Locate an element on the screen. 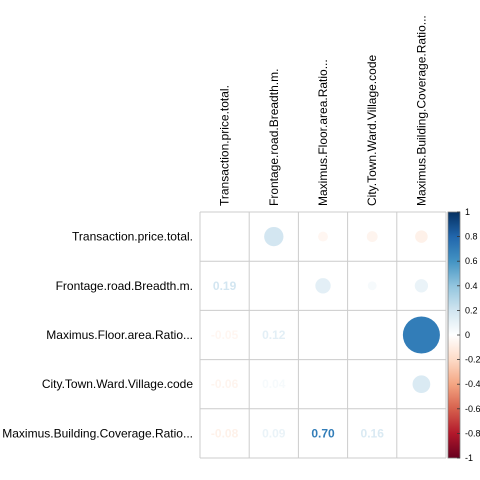  corr-value-1-0: 0.19 is located at coordinates (225, 286).